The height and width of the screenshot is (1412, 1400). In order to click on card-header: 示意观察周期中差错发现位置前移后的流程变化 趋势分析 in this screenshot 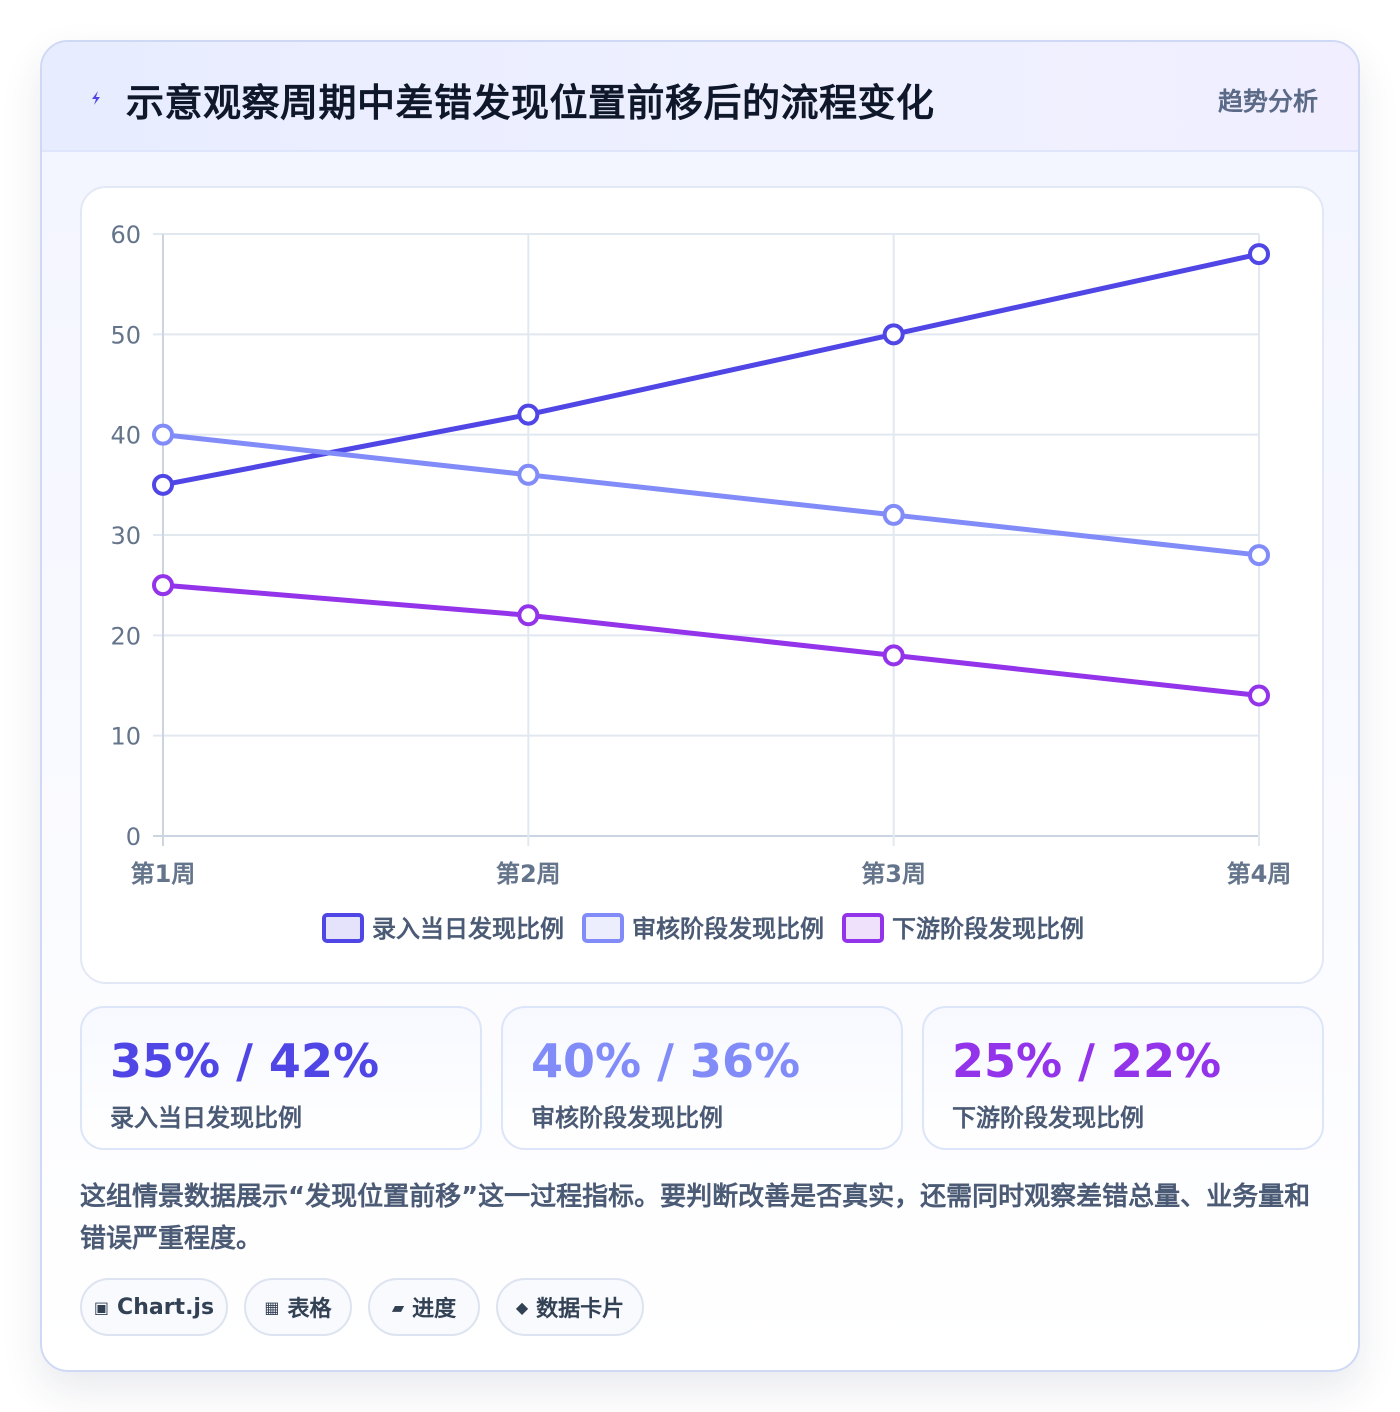, I will do `click(700, 97)`.